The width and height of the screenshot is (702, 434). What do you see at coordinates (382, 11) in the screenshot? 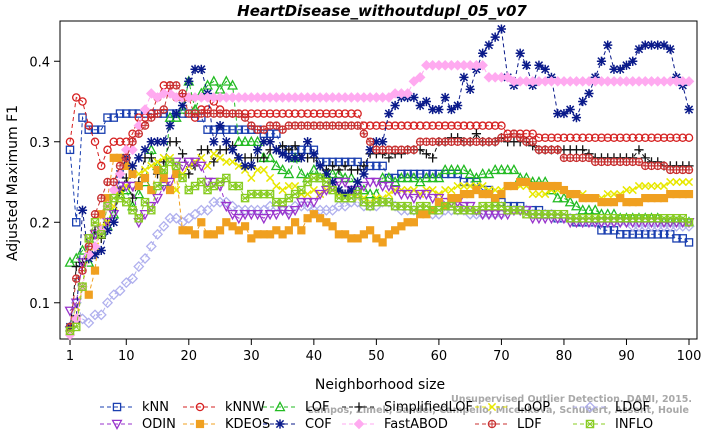
I see `chart-title: HeartDisease_withoutdupl_05_v07` at bounding box center [382, 11].